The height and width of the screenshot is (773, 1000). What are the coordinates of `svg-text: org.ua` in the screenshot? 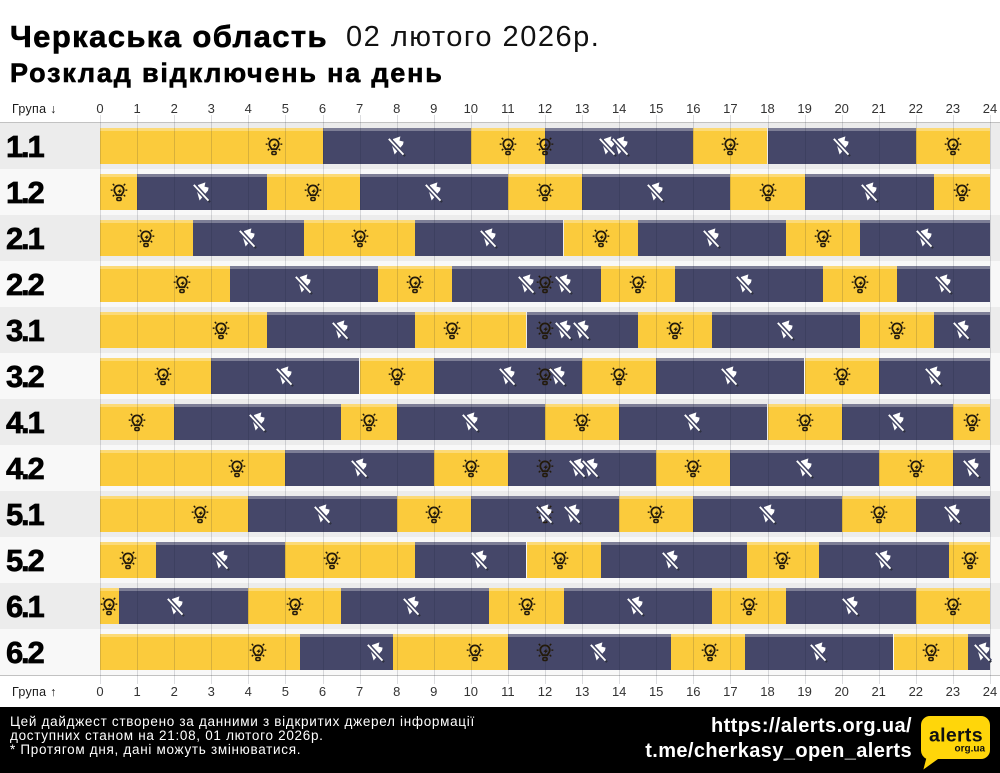 It's located at (970, 749).